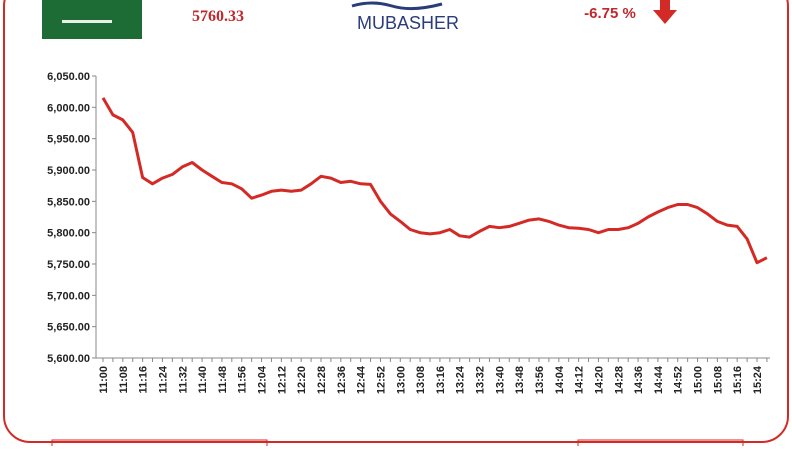 The width and height of the screenshot is (792, 451). What do you see at coordinates (381, 380) in the screenshot?
I see `x-tick-label: 12:52` at bounding box center [381, 380].